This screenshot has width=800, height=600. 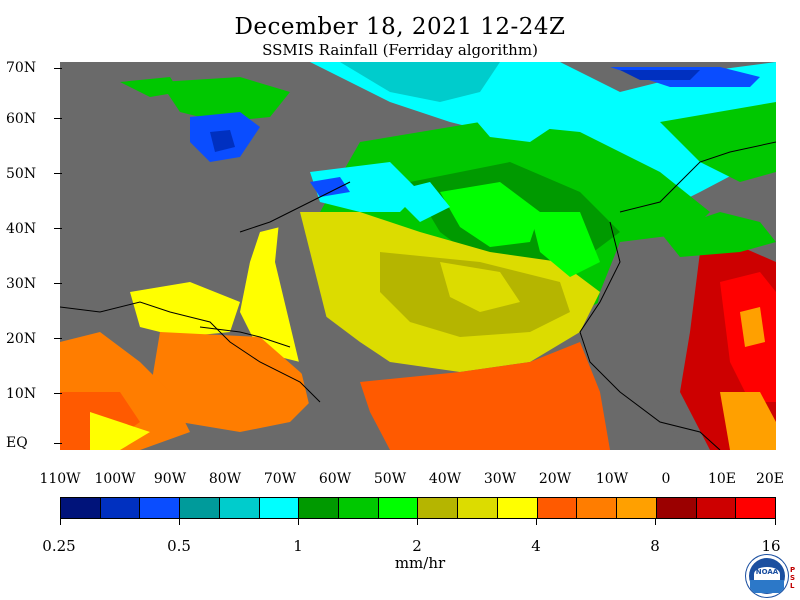 What do you see at coordinates (21, 174) in the screenshot?
I see `lat-label-50n: 50N` at bounding box center [21, 174].